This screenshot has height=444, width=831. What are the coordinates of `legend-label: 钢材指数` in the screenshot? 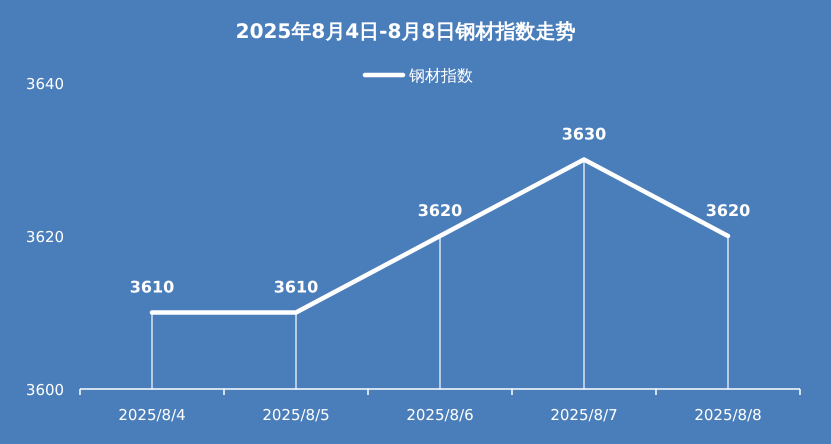 It's located at (440, 75).